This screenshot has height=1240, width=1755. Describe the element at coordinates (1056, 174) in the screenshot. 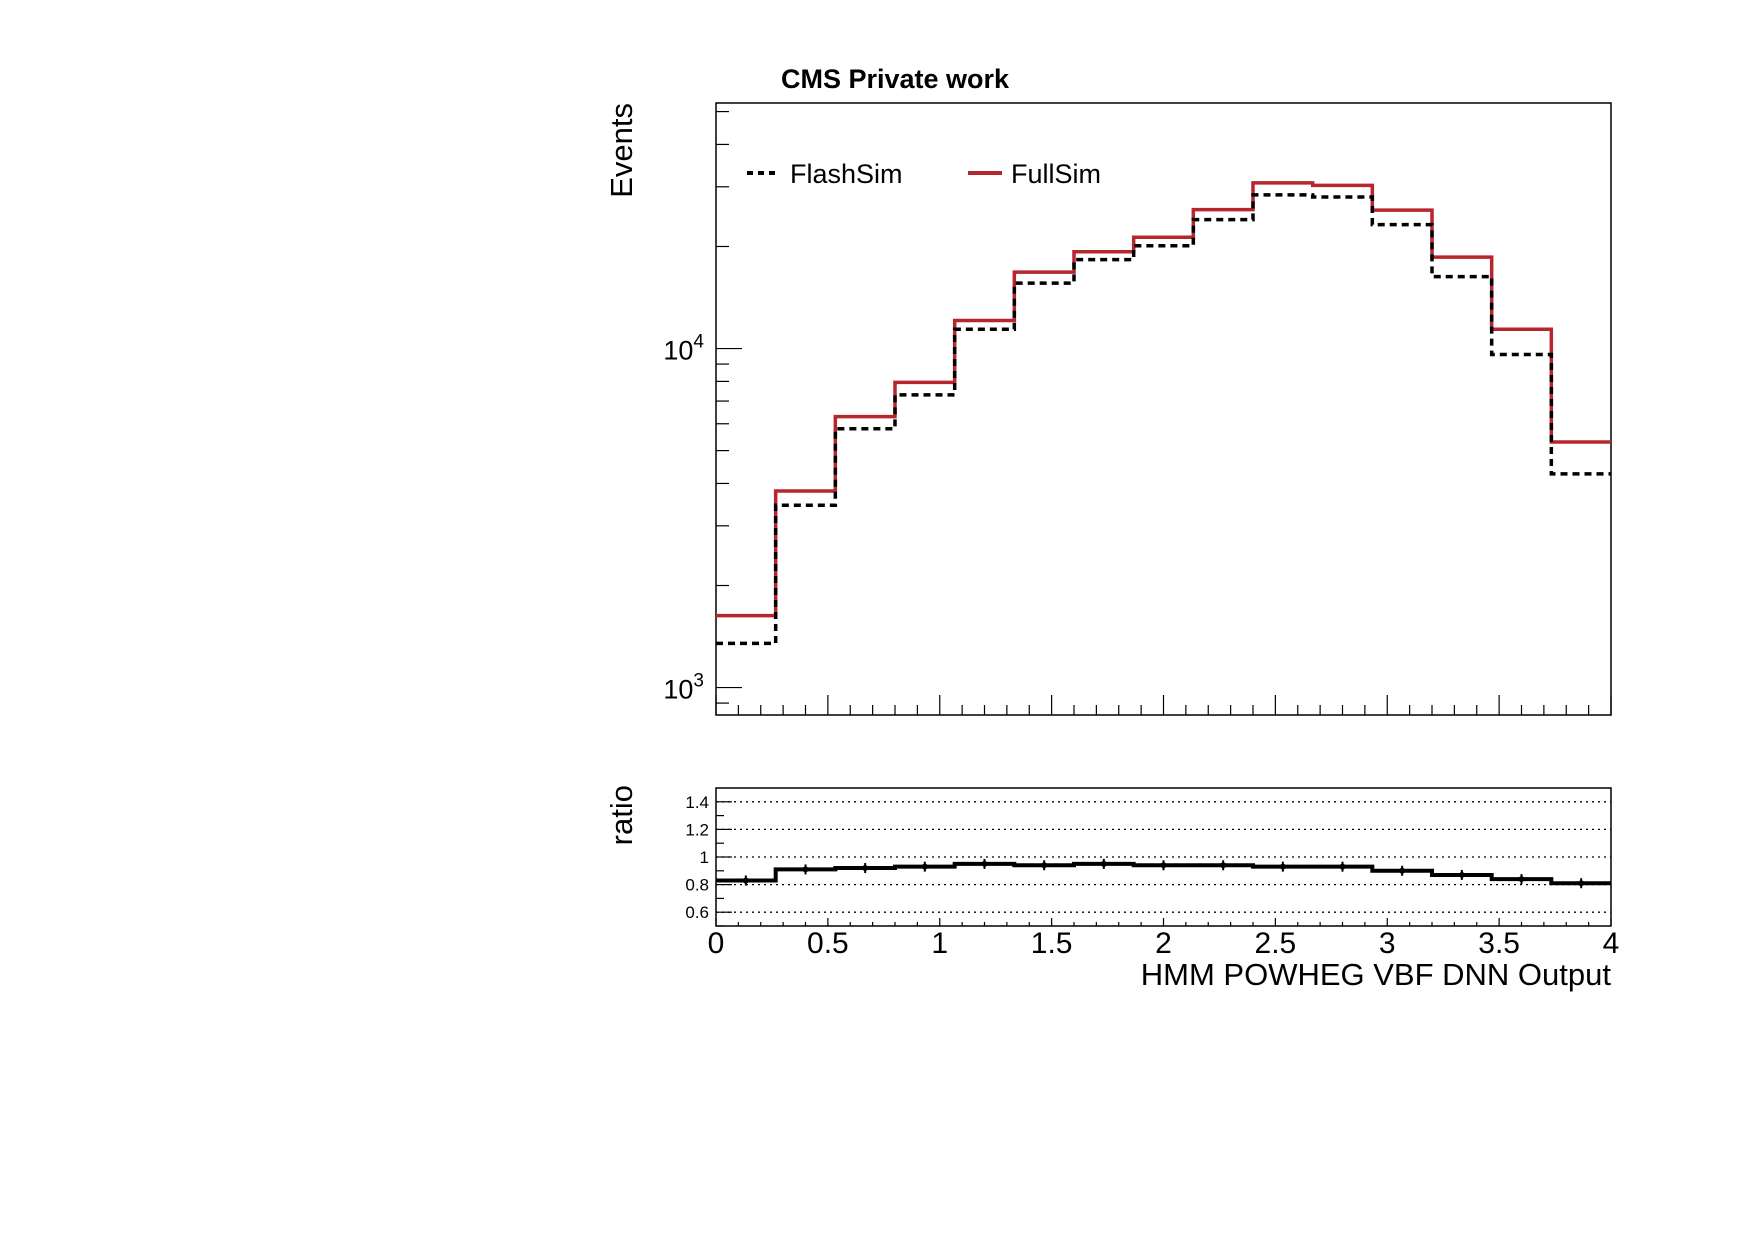

I see `legend-label-fullsim: FullSim` at that location.